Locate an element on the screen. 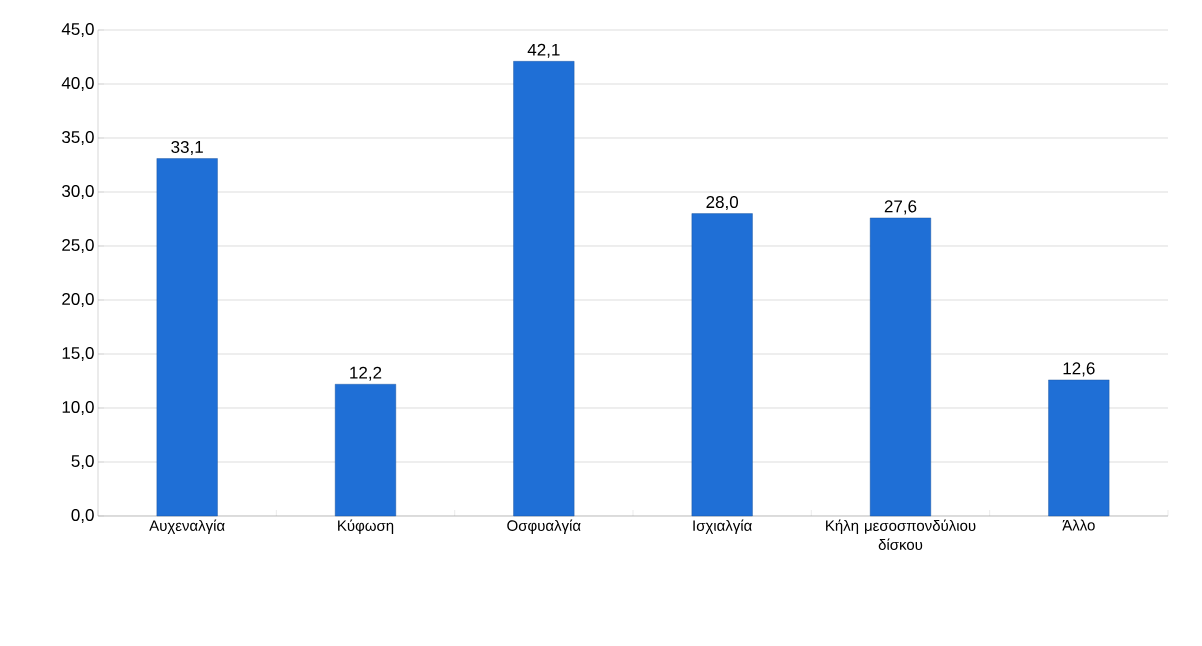 The image size is (1202, 646). x-tick-label: Κύφωση is located at coordinates (366, 526).